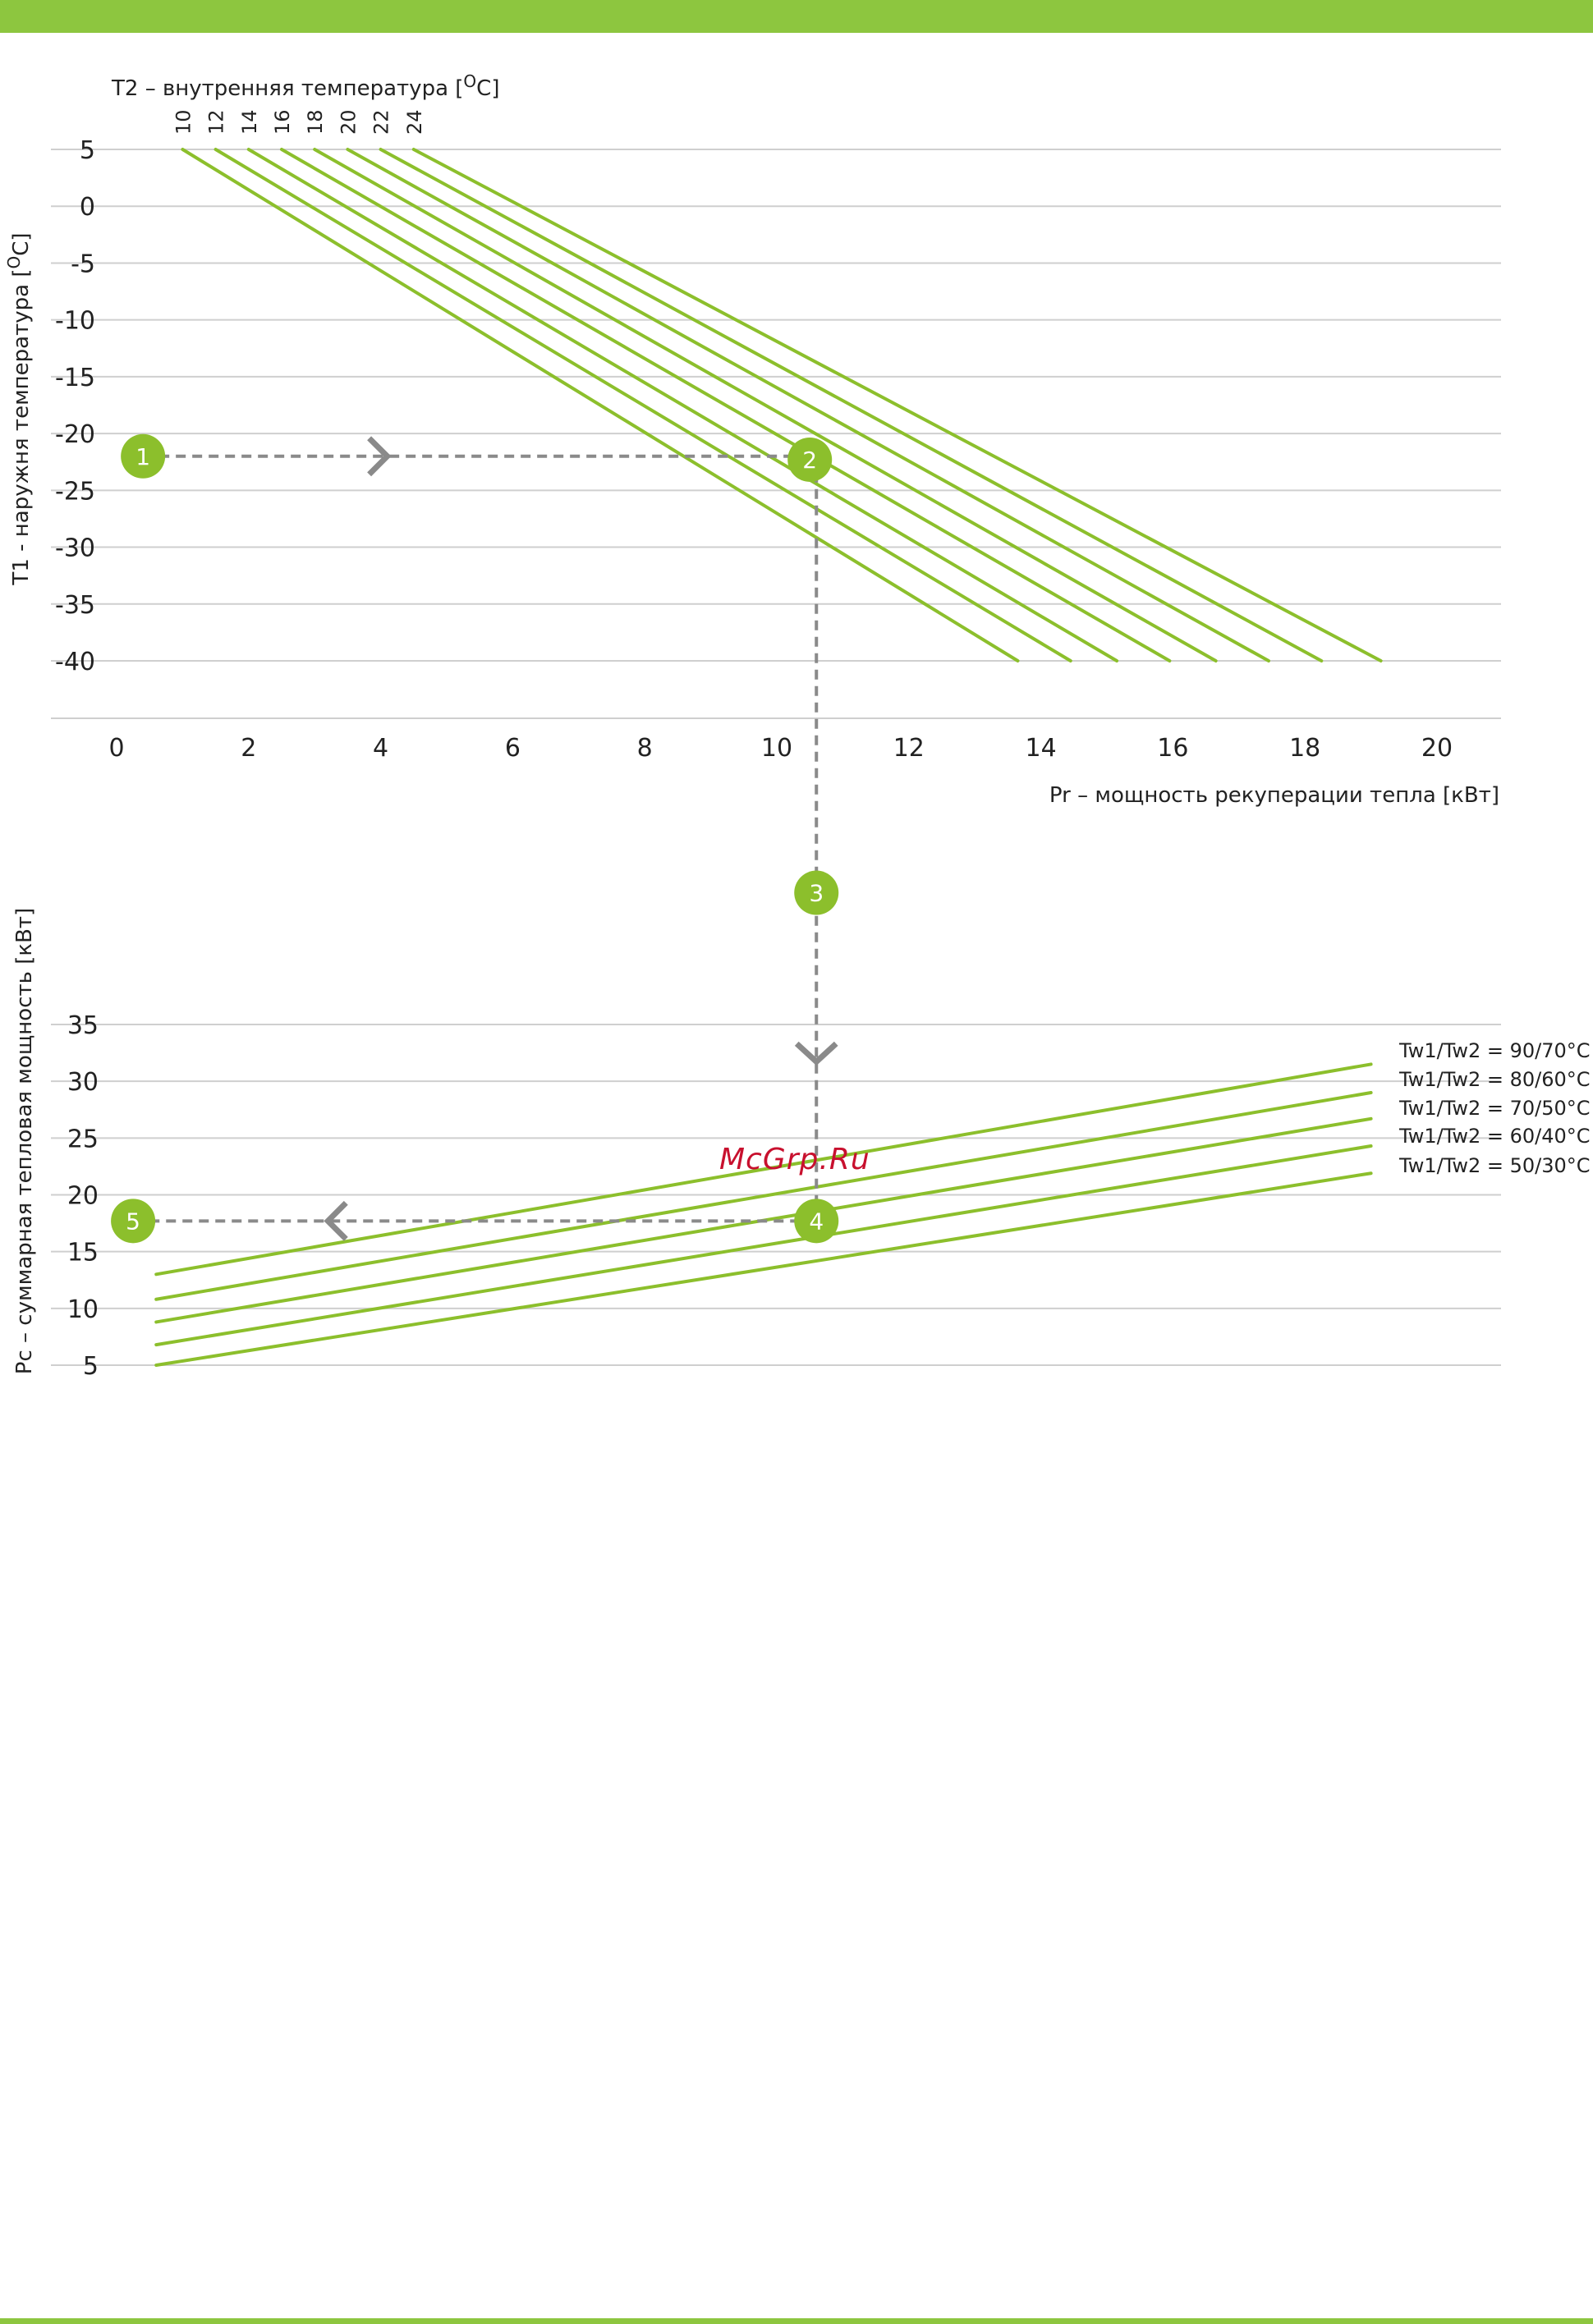 The height and width of the screenshot is (2324, 1593). Describe the element at coordinates (83, 1309) in the screenshot. I see `y-tick-label: 10` at that location.